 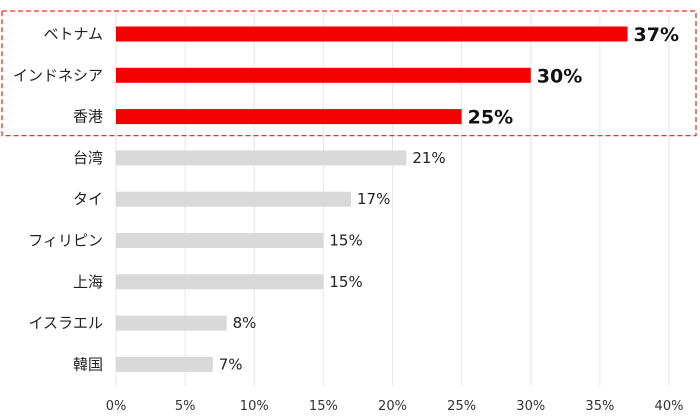 What do you see at coordinates (88, 282) in the screenshot?
I see `category-label: 上海` at bounding box center [88, 282].